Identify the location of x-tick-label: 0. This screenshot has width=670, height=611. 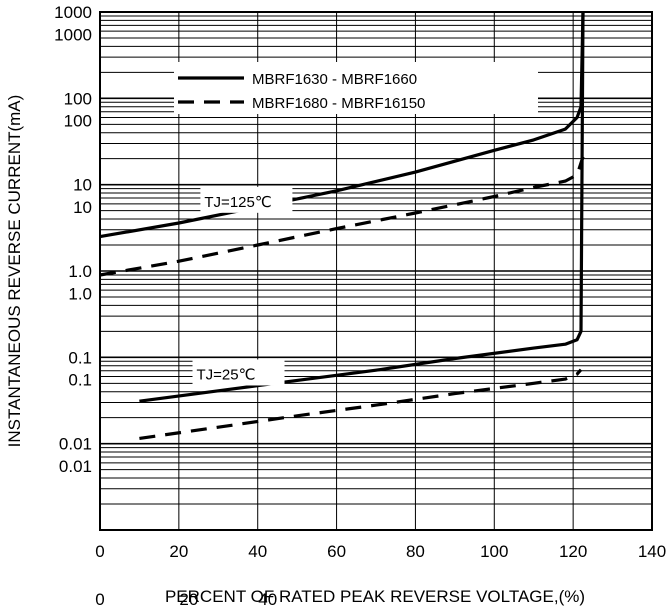
(99, 551).